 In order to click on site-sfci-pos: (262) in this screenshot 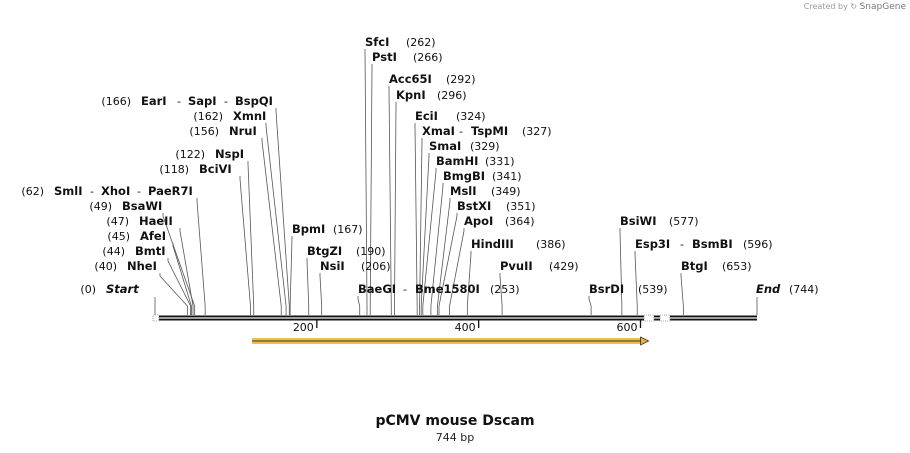, I will do `click(421, 42)`.